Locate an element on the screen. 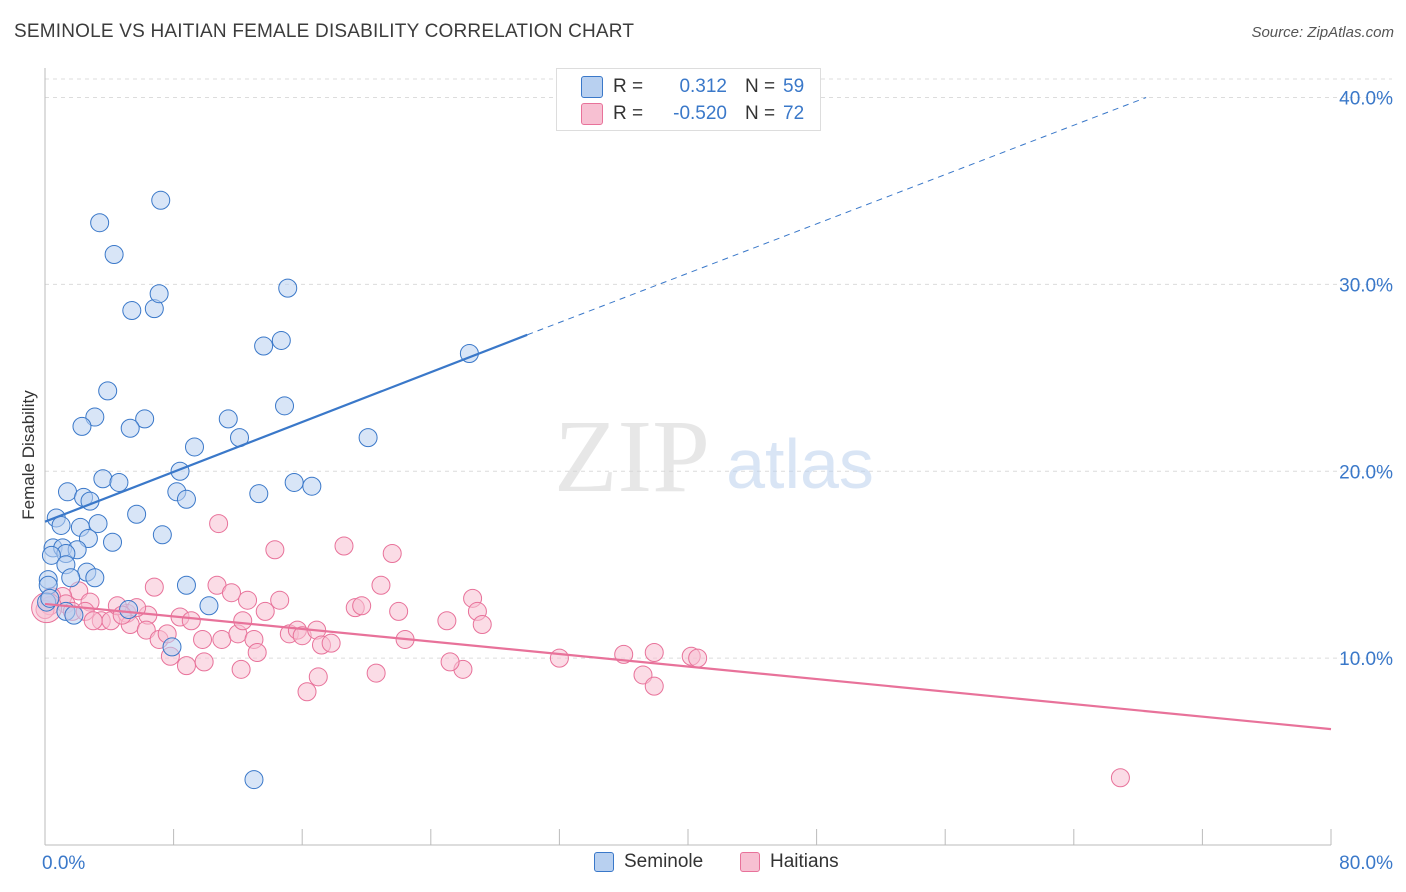 The height and width of the screenshot is (892, 1406). y-tick-label: 40.0% is located at coordinates (1366, 99).